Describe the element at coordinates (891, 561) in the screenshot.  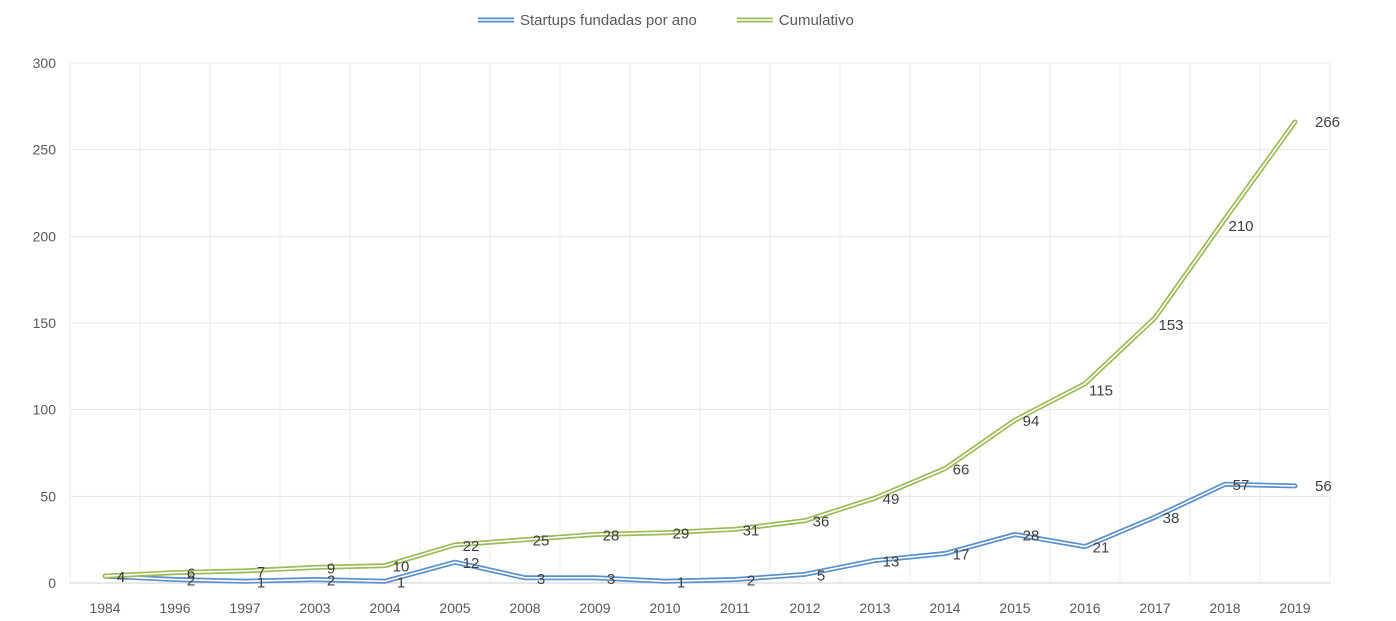
I see `startups-data-label: 13` at that location.